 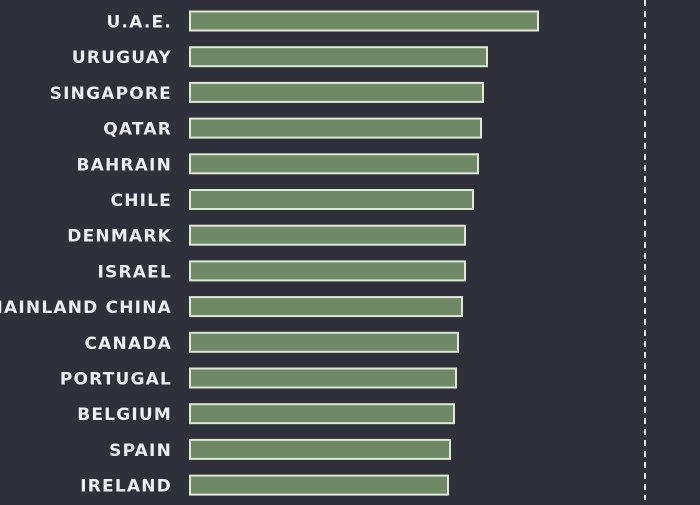 I want to click on bar-chile, so click(x=331, y=199).